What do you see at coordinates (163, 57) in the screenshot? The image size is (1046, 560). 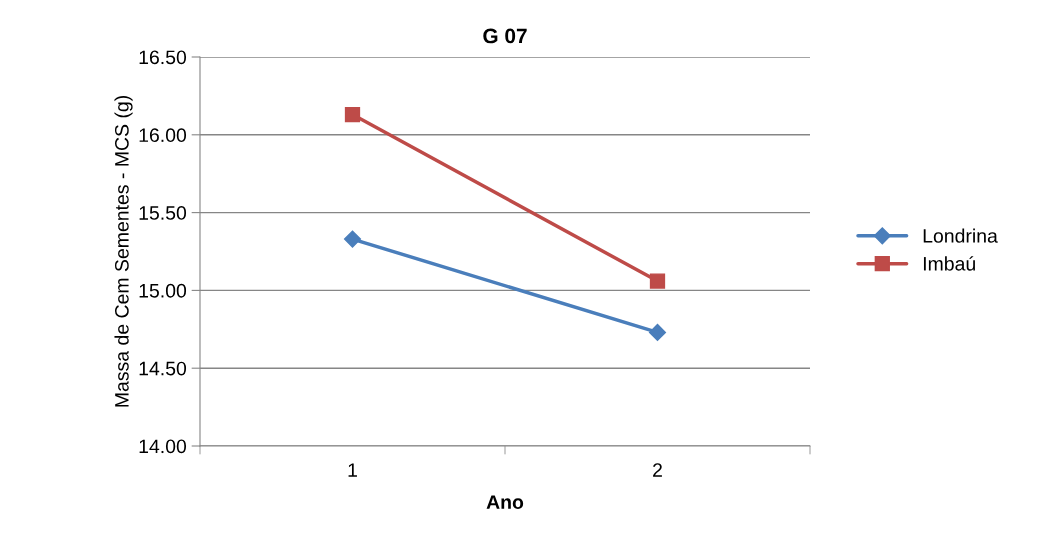 I see `y-tick-label: 16.50` at bounding box center [163, 57].